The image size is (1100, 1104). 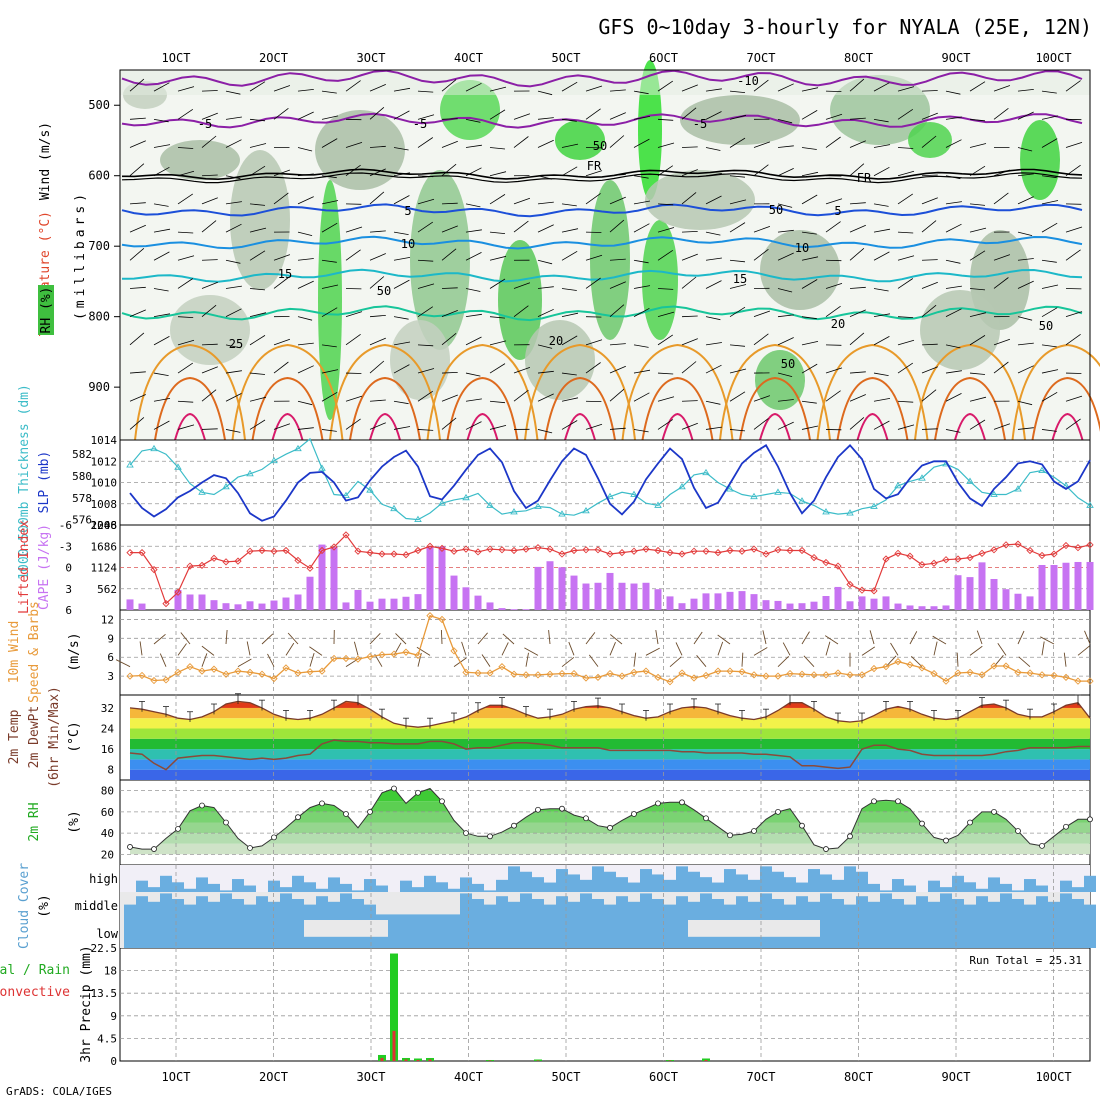 I want to click on wind-tick: 3, so click(x=110, y=676).